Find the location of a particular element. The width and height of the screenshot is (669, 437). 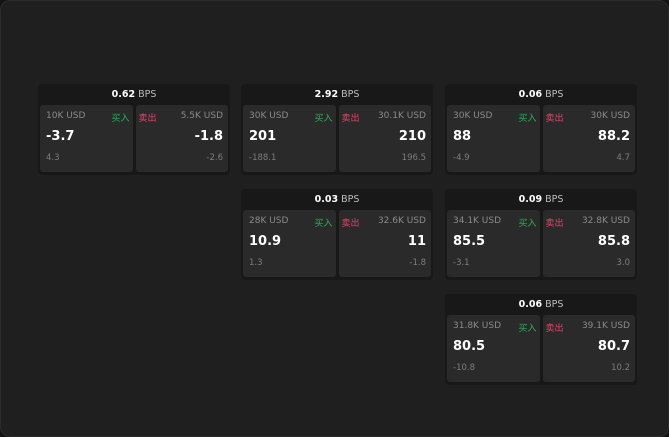

buy-button: 28K USD 买入 10.9 1.3 is located at coordinates (289, 243).